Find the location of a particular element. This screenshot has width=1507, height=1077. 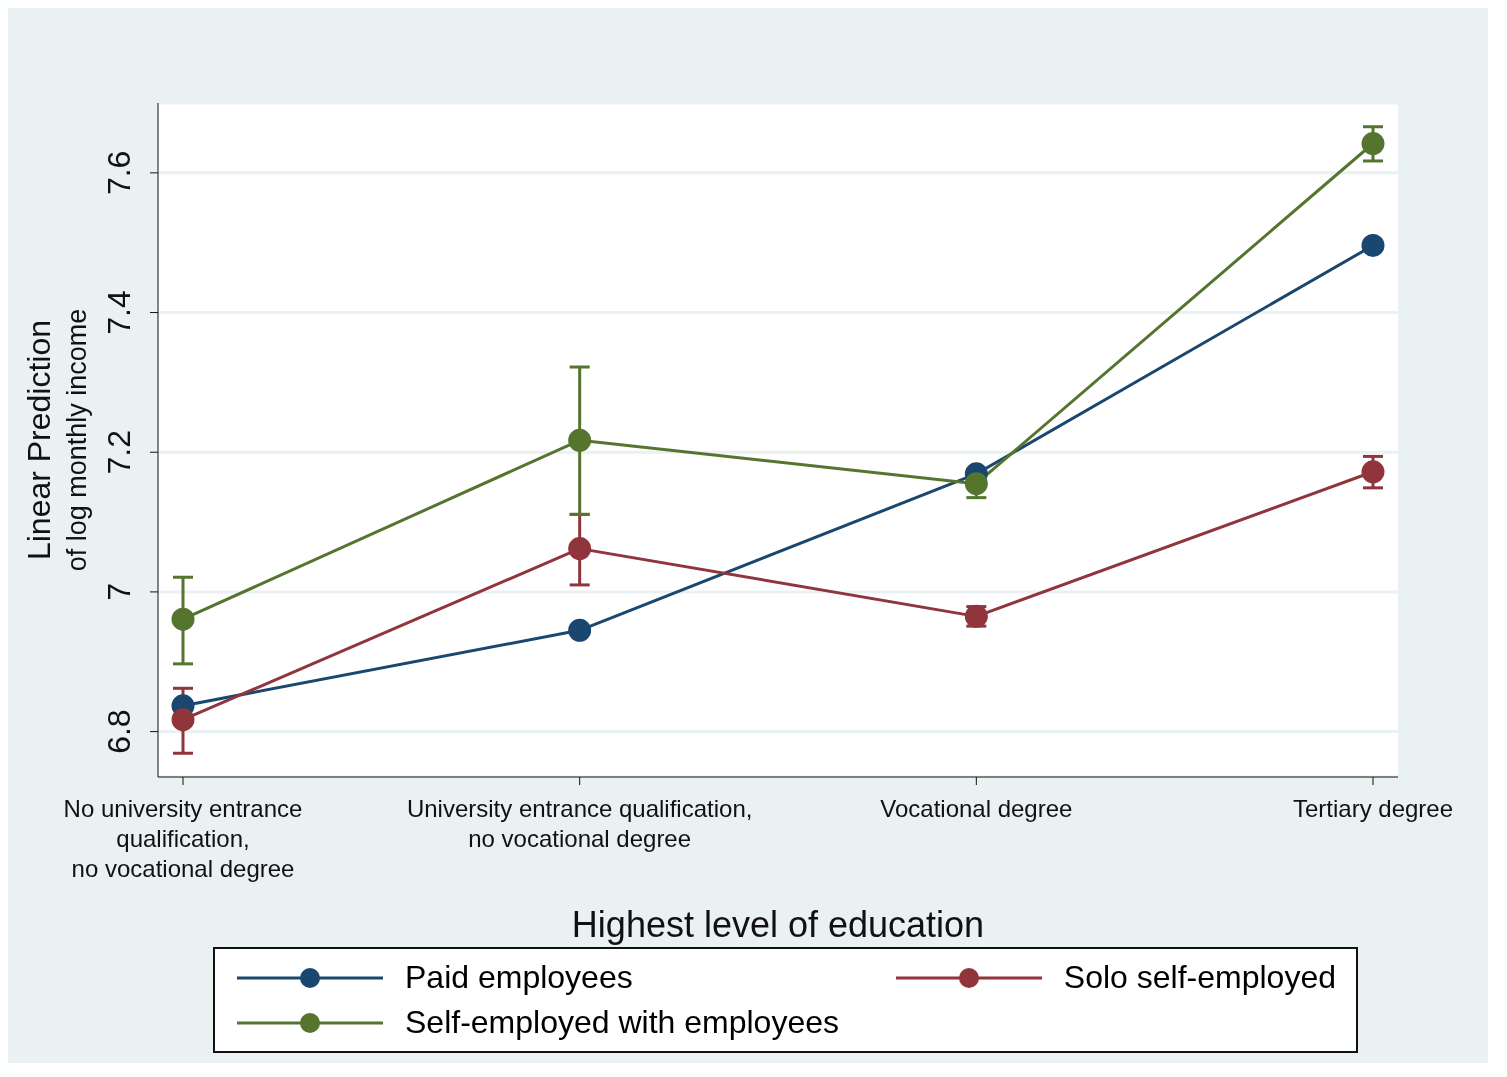

y-tick-label: 6.8 is located at coordinates (119, 731).